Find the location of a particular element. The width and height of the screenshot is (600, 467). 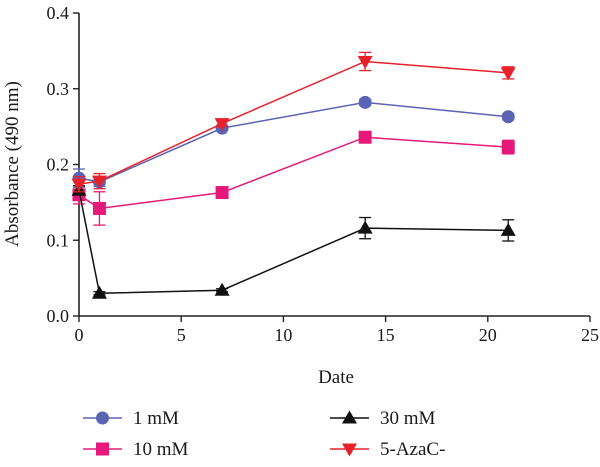

x-tick-label: 0 is located at coordinates (79, 335).